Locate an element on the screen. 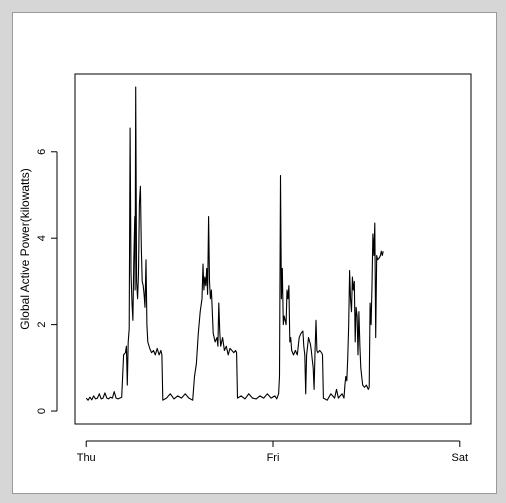 The width and height of the screenshot is (506, 503). y-tick-label: 6 is located at coordinates (42, 152).